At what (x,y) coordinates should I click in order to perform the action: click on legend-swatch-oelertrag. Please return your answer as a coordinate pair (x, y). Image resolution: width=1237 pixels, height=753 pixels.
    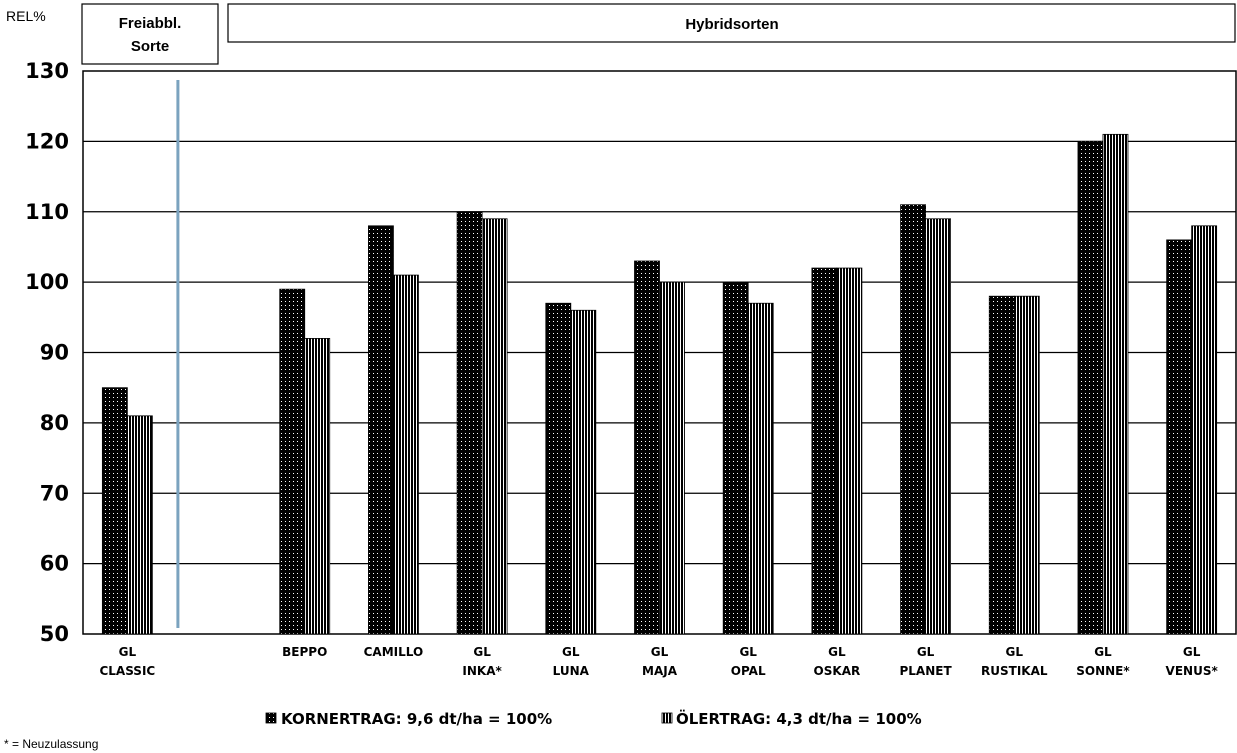
    Looking at the image, I should click on (667, 718).